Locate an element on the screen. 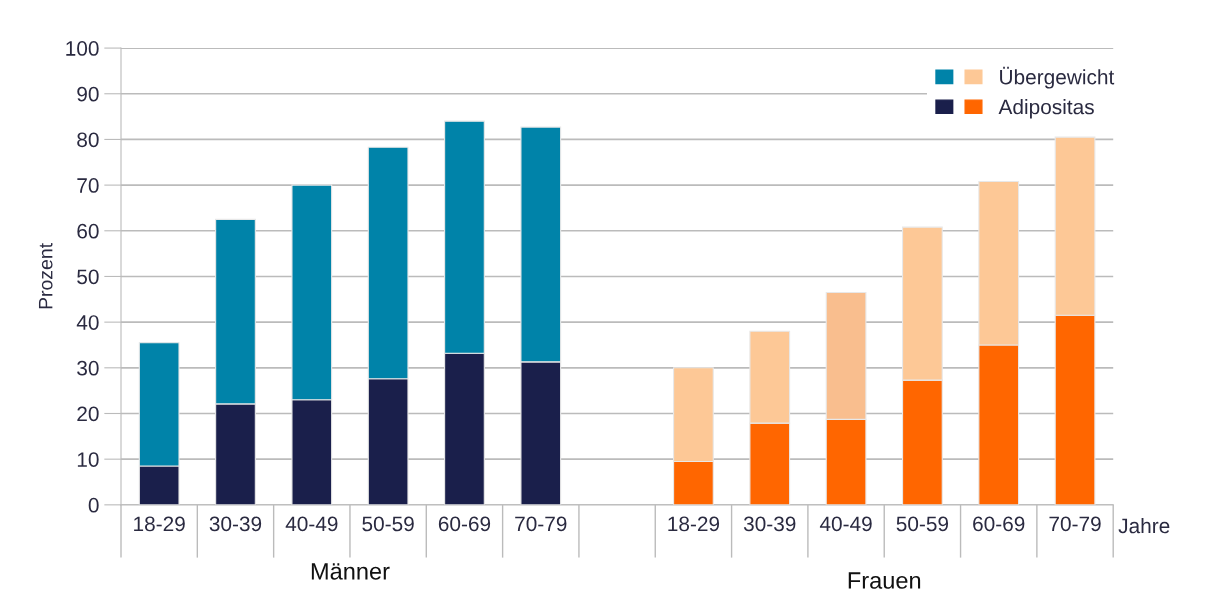 This screenshot has width=1210, height=601. x-axis-title: Jahre is located at coordinates (1144, 525).